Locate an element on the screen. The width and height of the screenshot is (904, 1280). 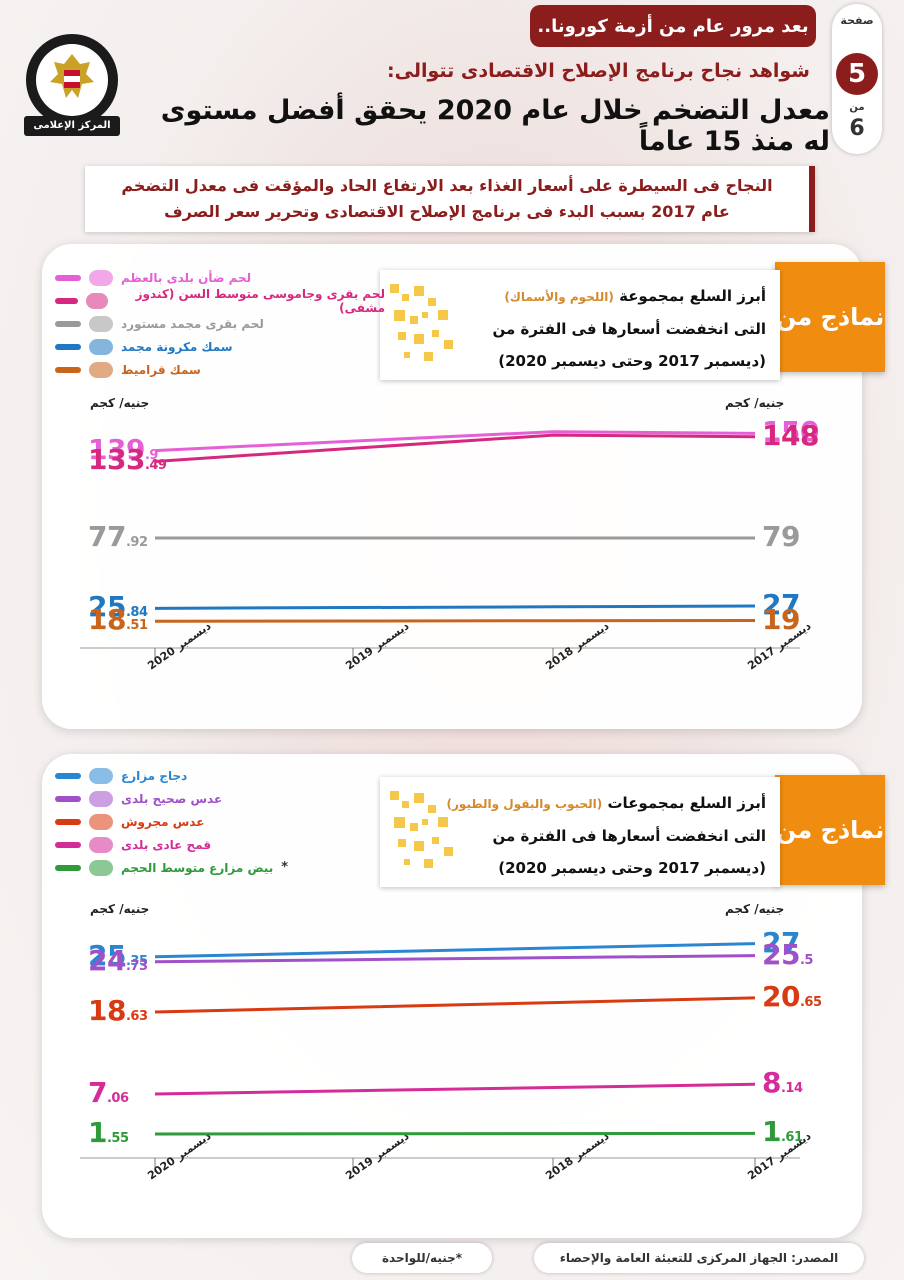
legend-item: لحم بقرى وجاموسى متوسط السن (كندوز مشفى) is located at coordinates (220, 300).